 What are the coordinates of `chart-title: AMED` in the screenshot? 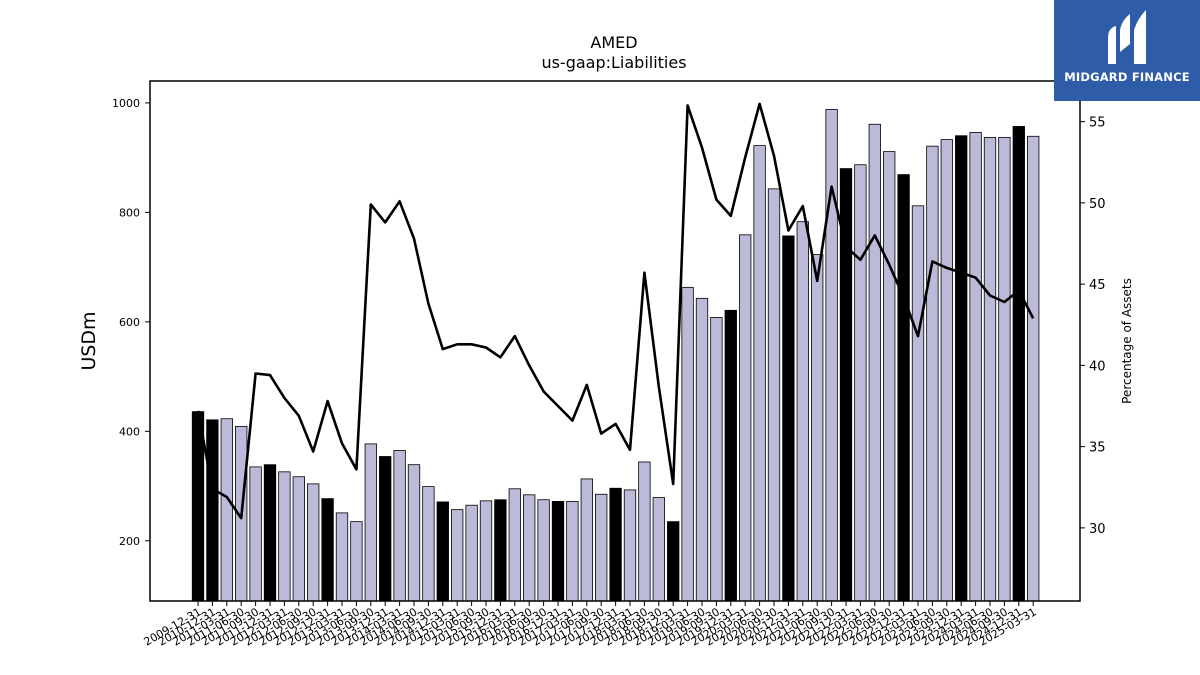 It's located at (613, 42).